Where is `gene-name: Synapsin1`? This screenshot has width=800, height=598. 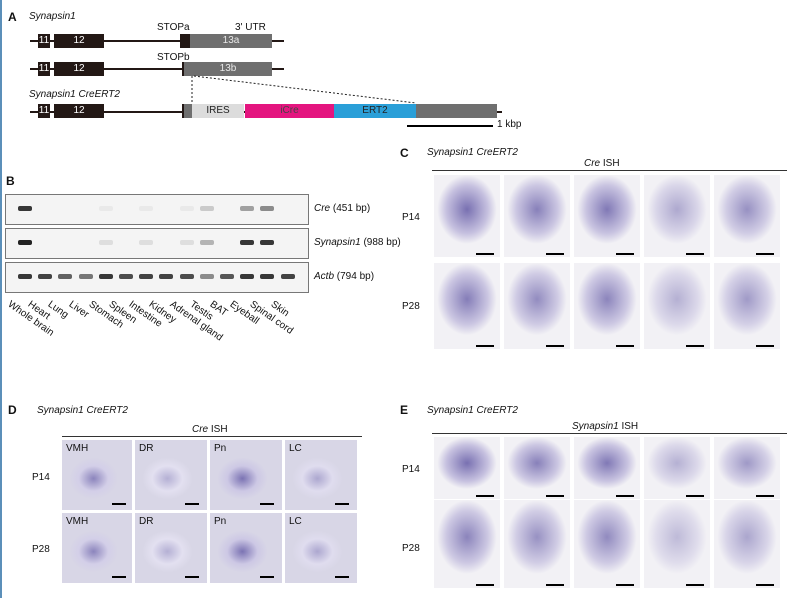 gene-name: Synapsin1 is located at coordinates (337, 242).